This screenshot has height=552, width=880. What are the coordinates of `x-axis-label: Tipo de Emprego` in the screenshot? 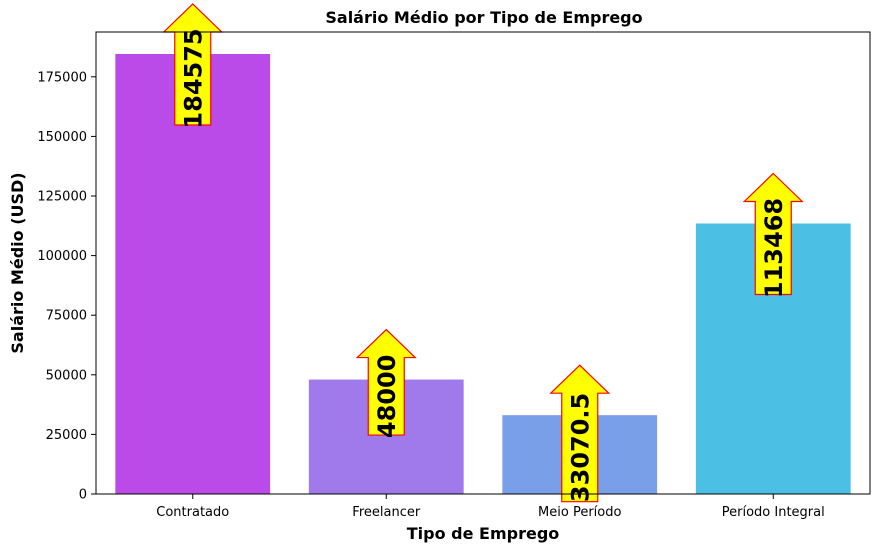 It's located at (483, 533).